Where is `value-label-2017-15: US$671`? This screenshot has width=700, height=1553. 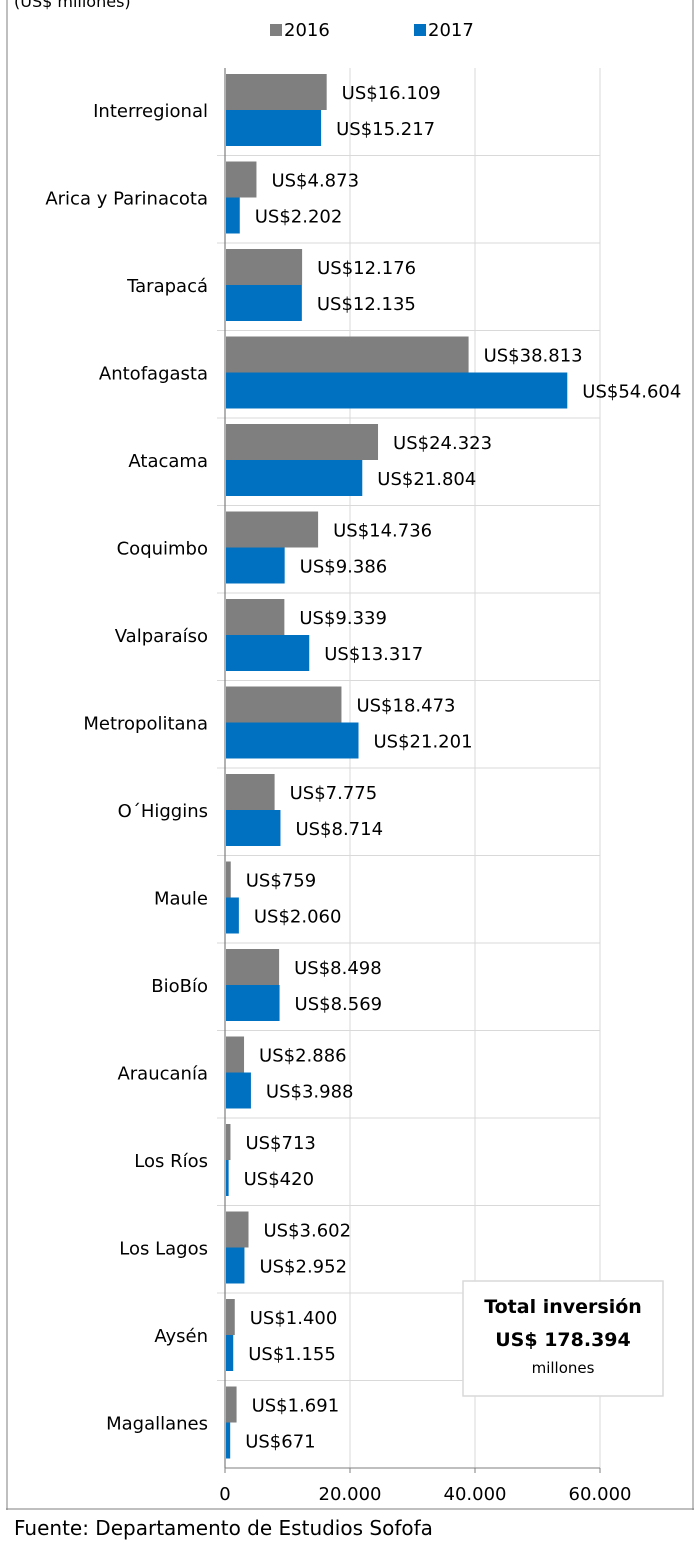 value-label-2017-15: US$671 is located at coordinates (280, 1442).